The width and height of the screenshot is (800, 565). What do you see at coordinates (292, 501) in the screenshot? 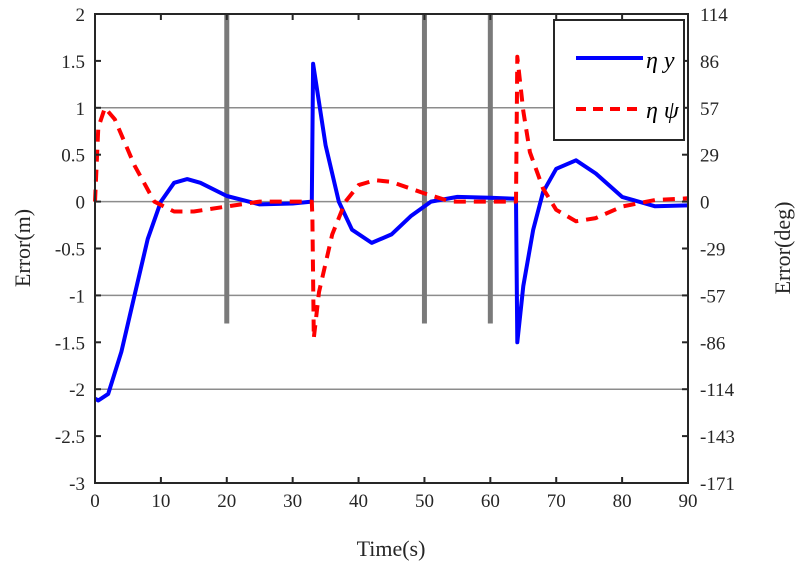
I see `x-tick-label: 30` at bounding box center [292, 501].